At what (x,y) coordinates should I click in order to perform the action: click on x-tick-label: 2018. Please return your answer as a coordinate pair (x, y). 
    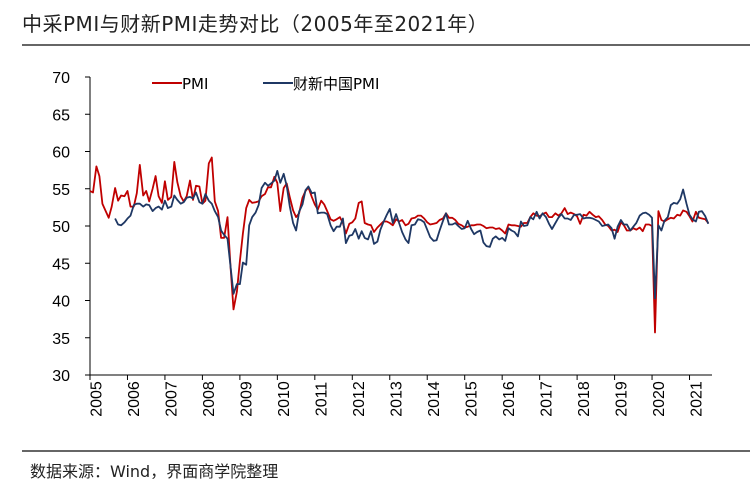
    Looking at the image, I should click on (584, 399).